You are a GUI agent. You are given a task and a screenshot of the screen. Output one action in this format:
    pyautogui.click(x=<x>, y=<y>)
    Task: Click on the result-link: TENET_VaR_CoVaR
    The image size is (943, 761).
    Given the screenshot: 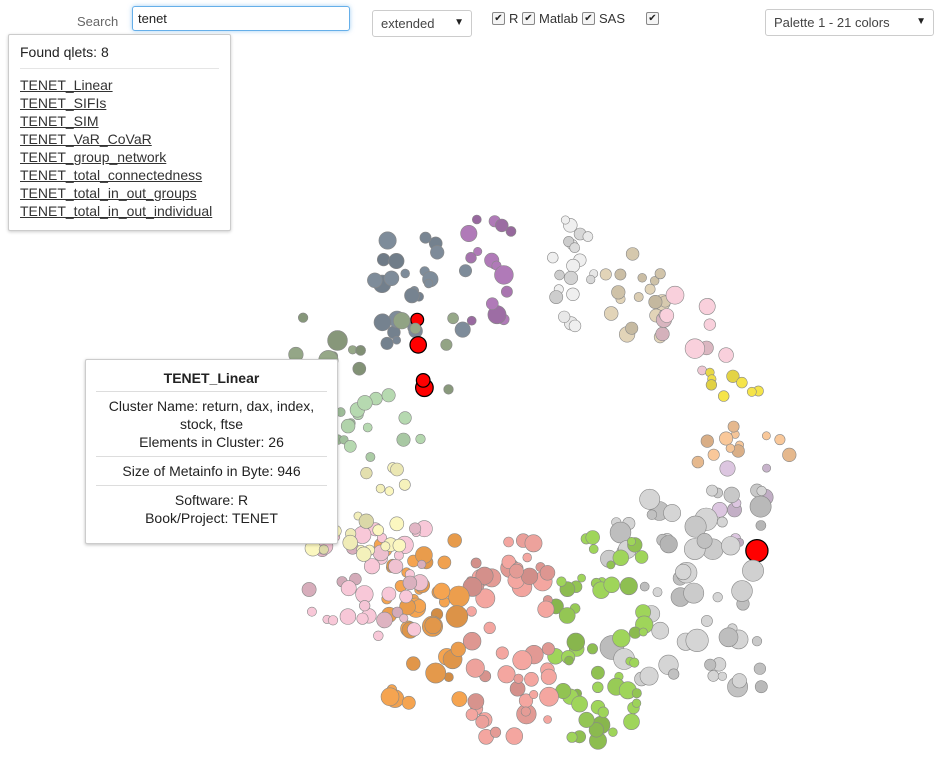 What is the action you would take?
    pyautogui.click(x=86, y=139)
    